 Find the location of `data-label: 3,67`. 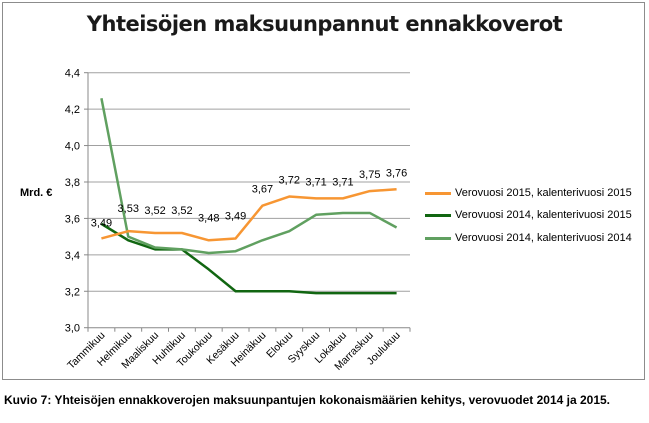

data-label: 3,67 is located at coordinates (262, 190).